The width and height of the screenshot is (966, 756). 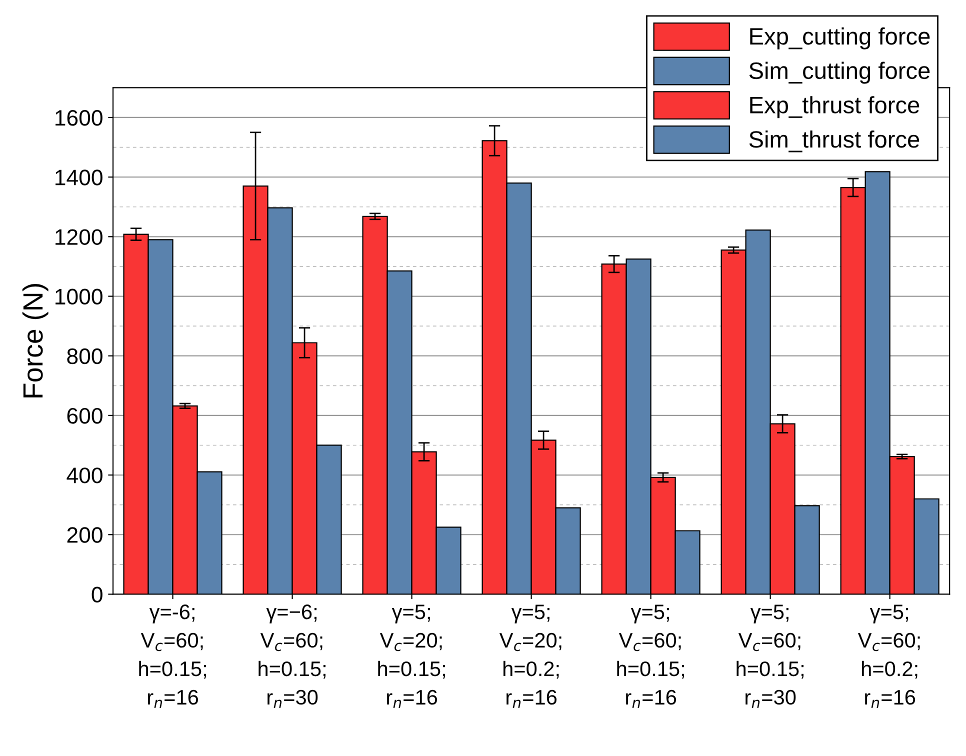 I want to click on y-tick-label: 1200, so click(x=79, y=237).